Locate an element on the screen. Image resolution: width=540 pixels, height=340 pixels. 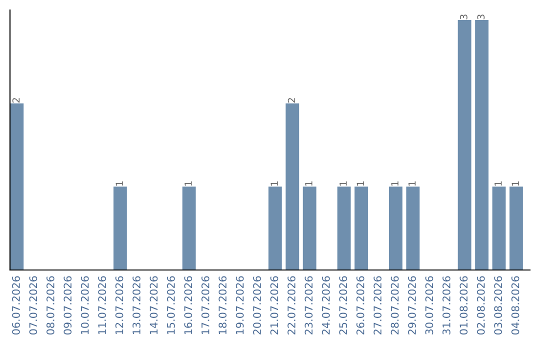
x-tick-label: 28.07.2026 is located at coordinates (394, 305).